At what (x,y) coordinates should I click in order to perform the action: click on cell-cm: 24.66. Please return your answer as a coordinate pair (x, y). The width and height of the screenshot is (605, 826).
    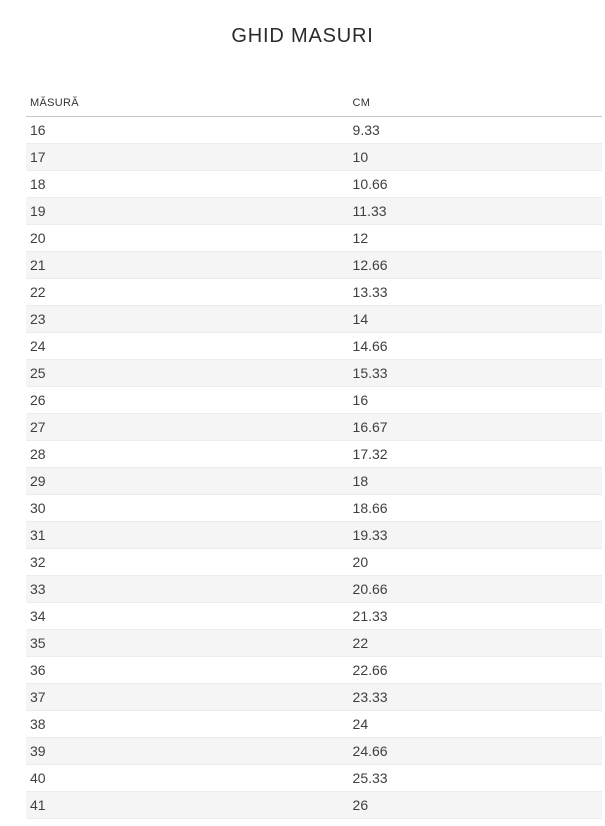
    Looking at the image, I should click on (475, 751).